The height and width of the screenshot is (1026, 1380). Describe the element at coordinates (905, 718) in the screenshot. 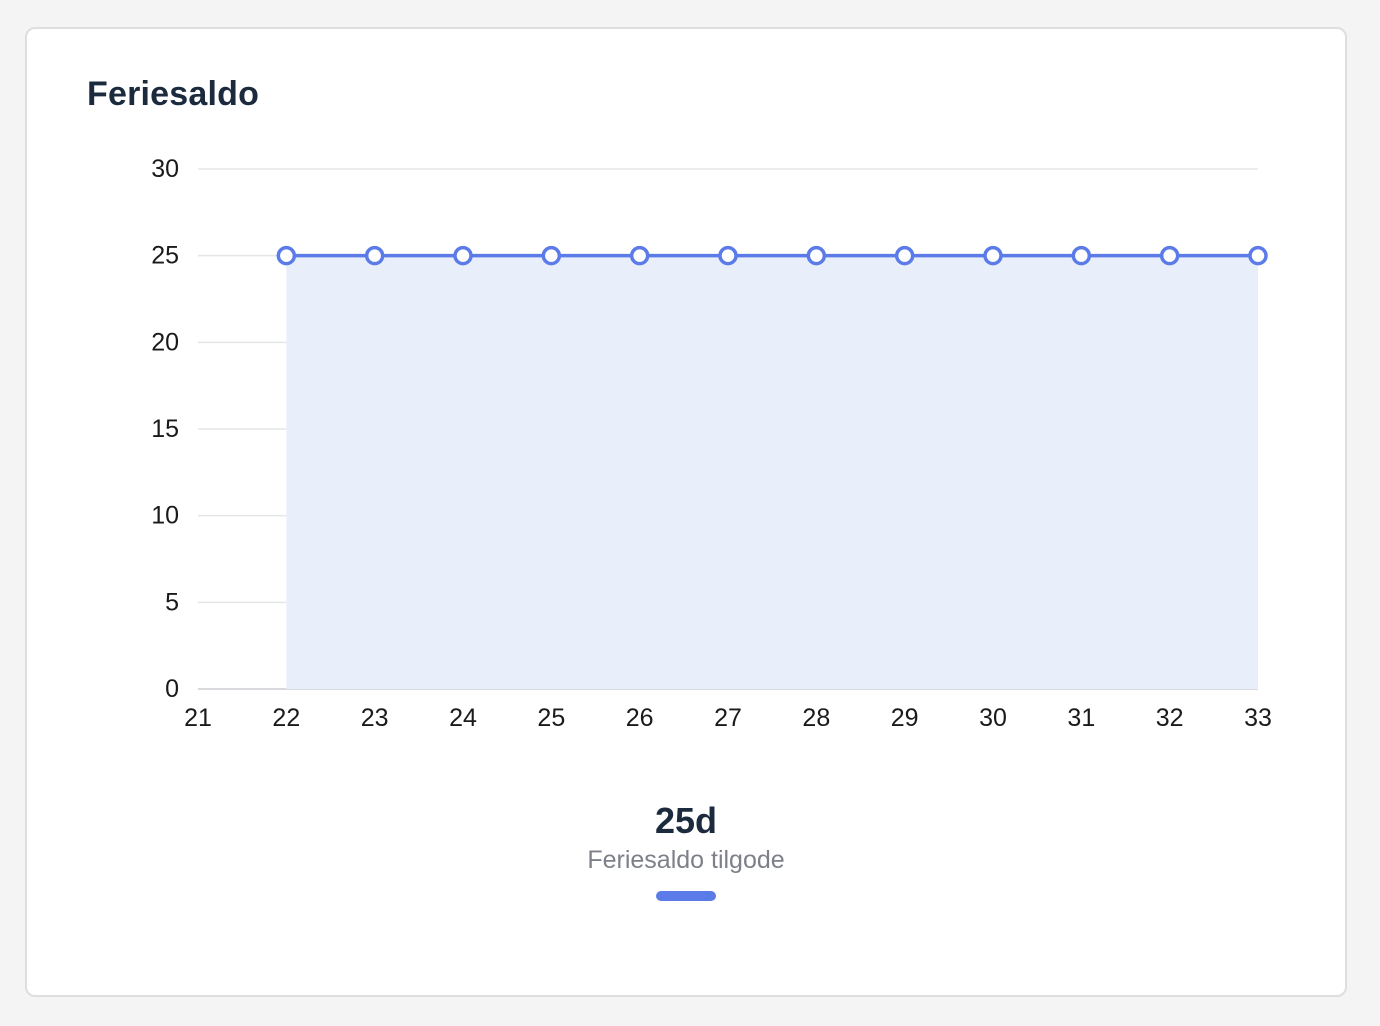

I see `x-tick-label: 29` at that location.